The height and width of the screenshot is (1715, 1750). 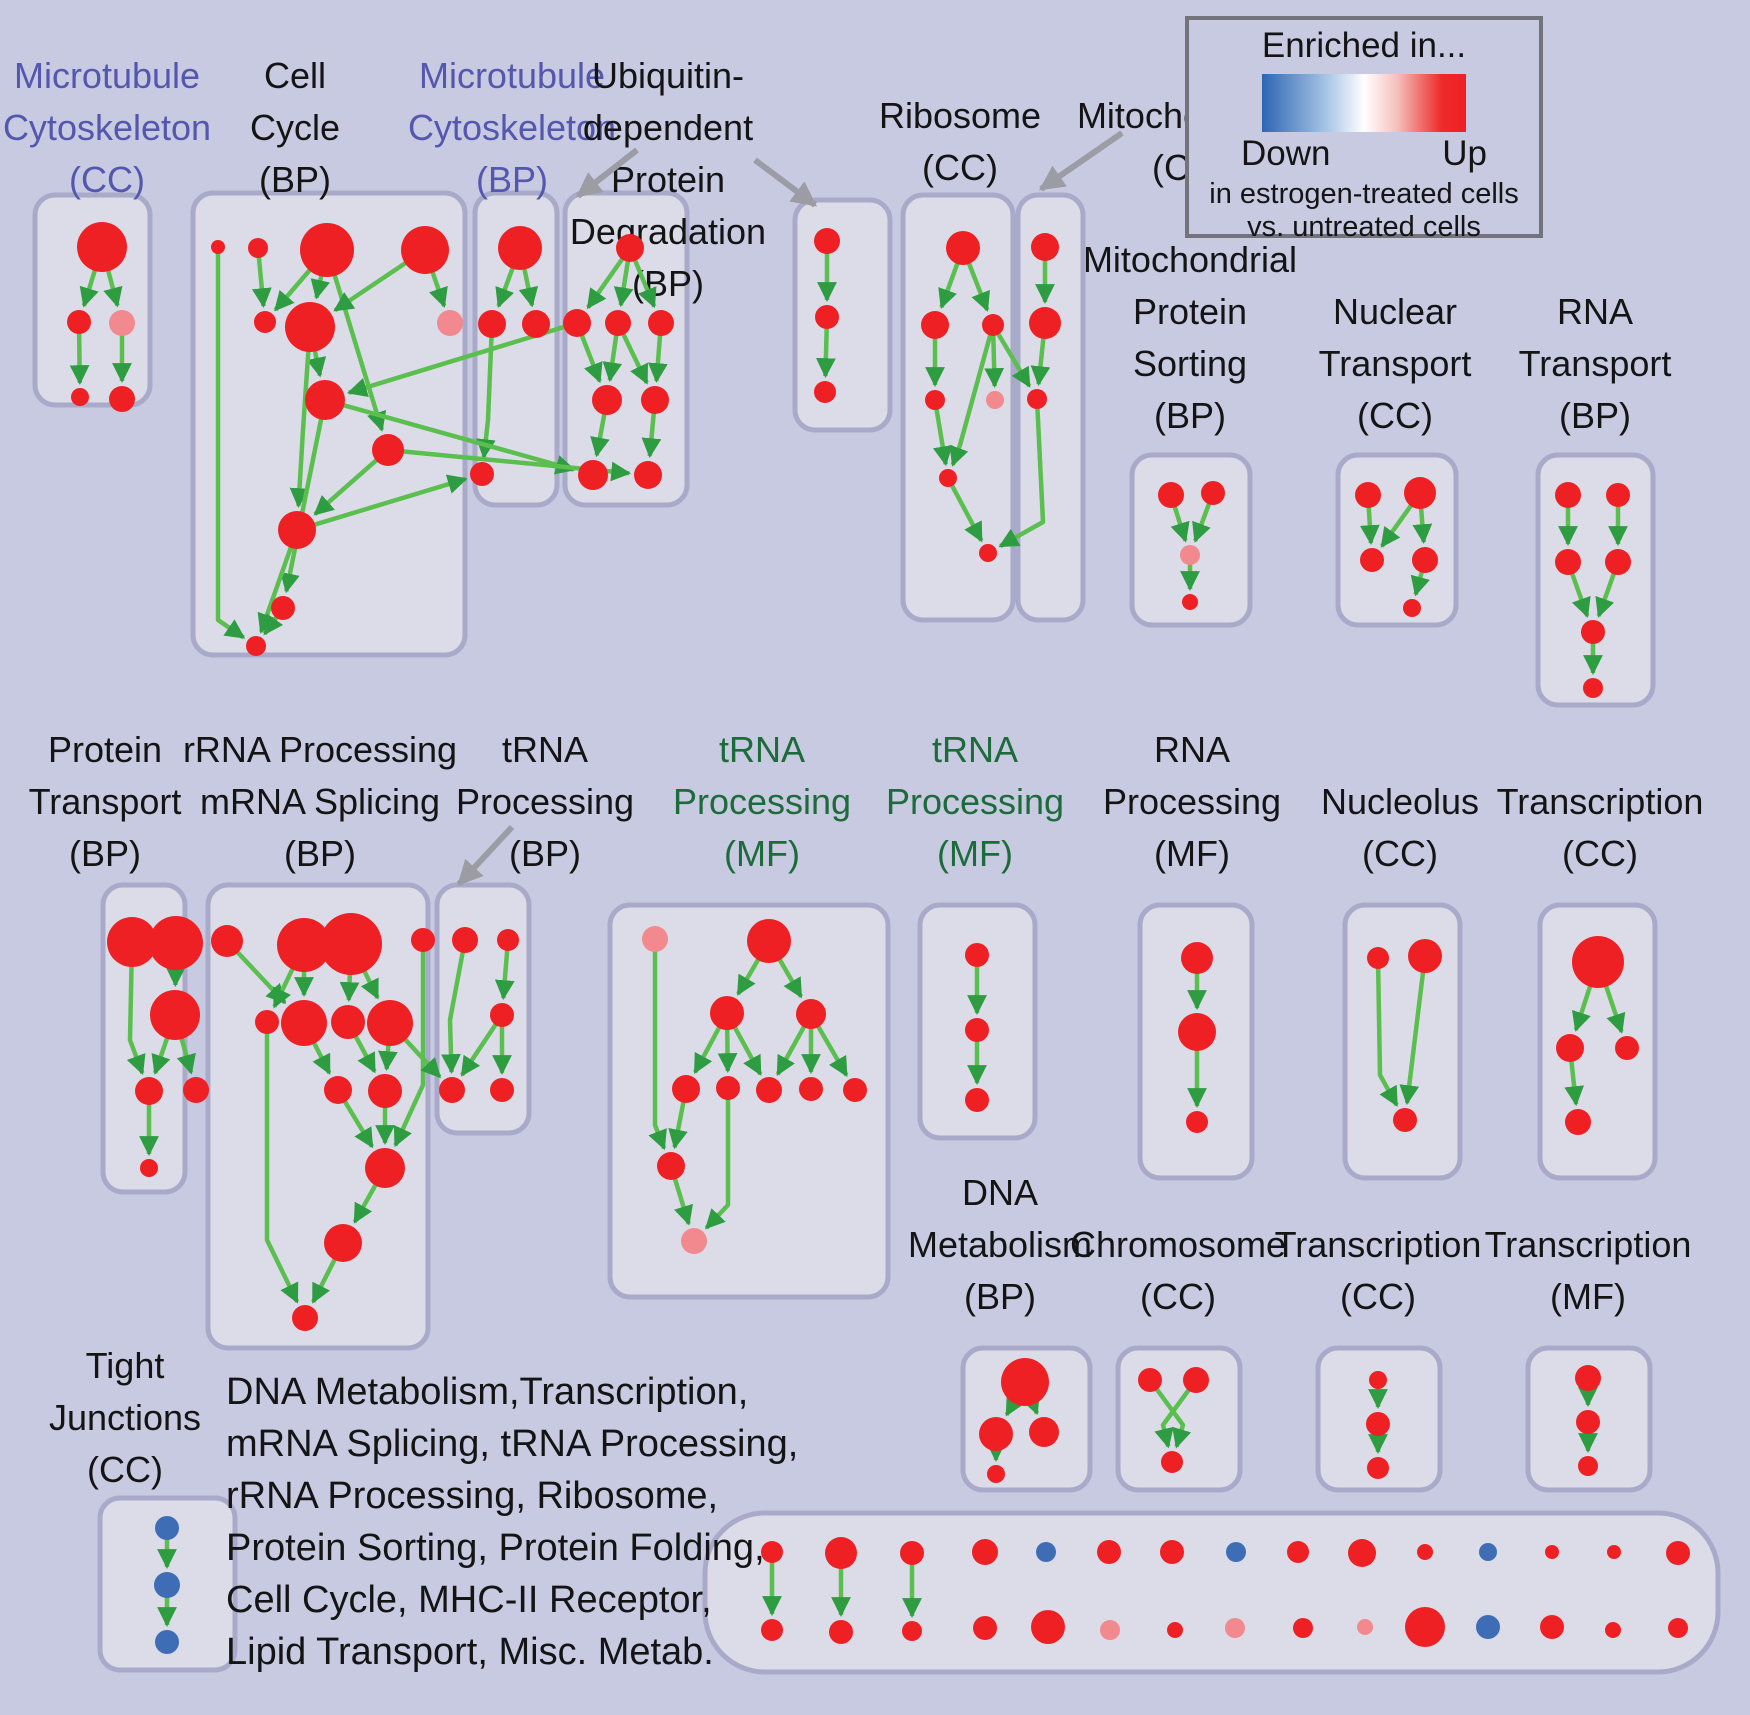 What do you see at coordinates (1425, 560) in the screenshot?
I see `go-term-node-q4` at bounding box center [1425, 560].